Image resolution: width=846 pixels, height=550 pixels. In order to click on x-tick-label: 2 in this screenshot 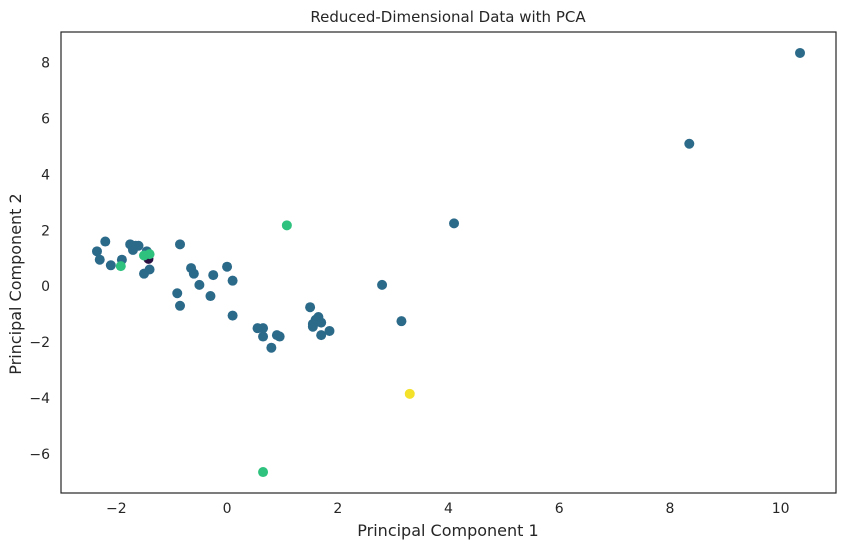, I will do `click(337, 509)`.